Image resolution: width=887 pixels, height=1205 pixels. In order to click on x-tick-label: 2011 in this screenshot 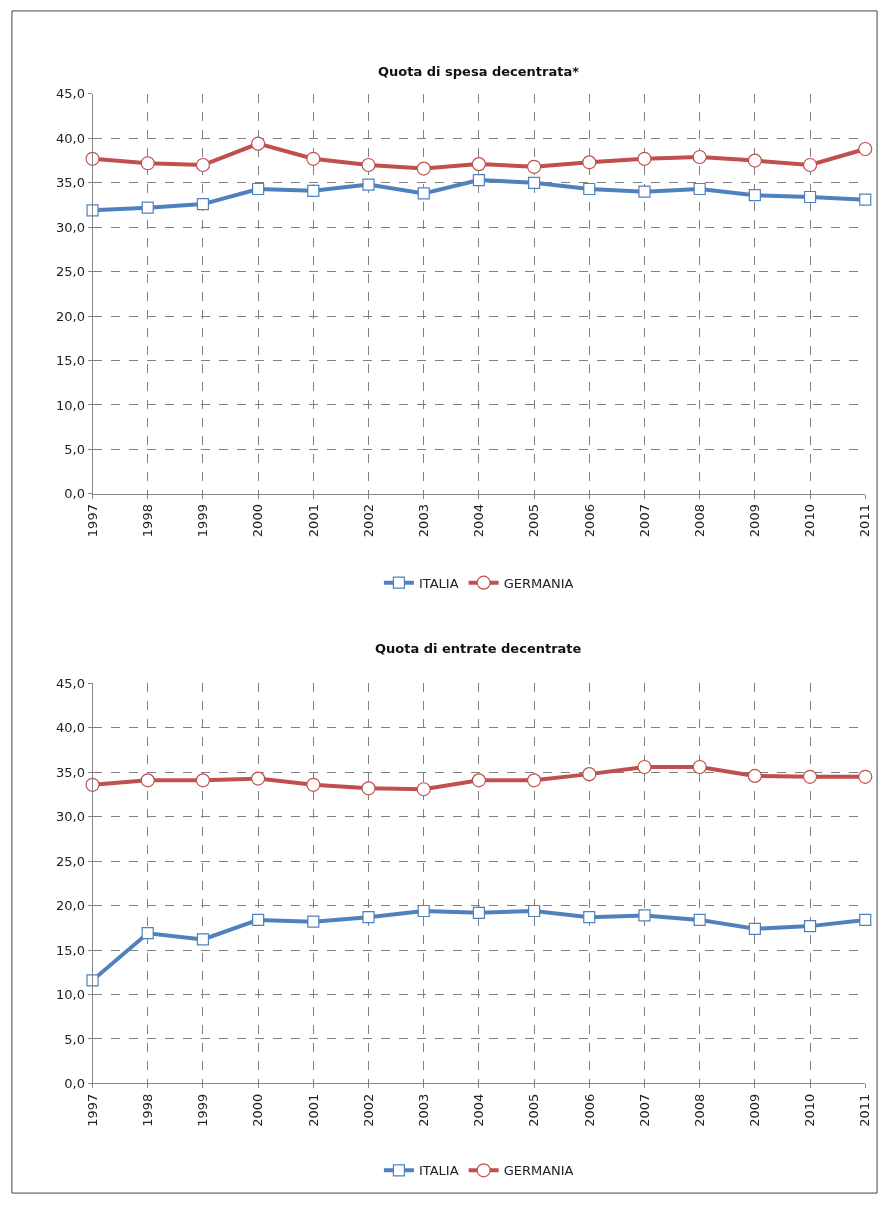, I will do `click(865, 1110)`.